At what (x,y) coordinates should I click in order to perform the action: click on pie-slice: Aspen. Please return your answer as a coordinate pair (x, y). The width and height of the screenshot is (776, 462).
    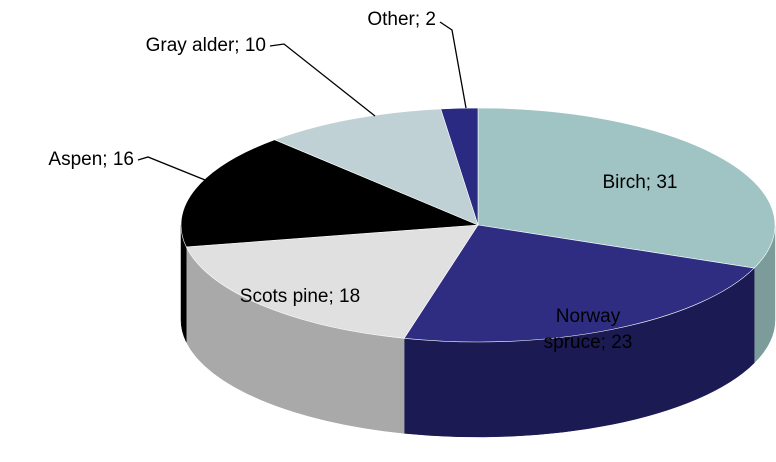
    Looking at the image, I should click on (329, 193).